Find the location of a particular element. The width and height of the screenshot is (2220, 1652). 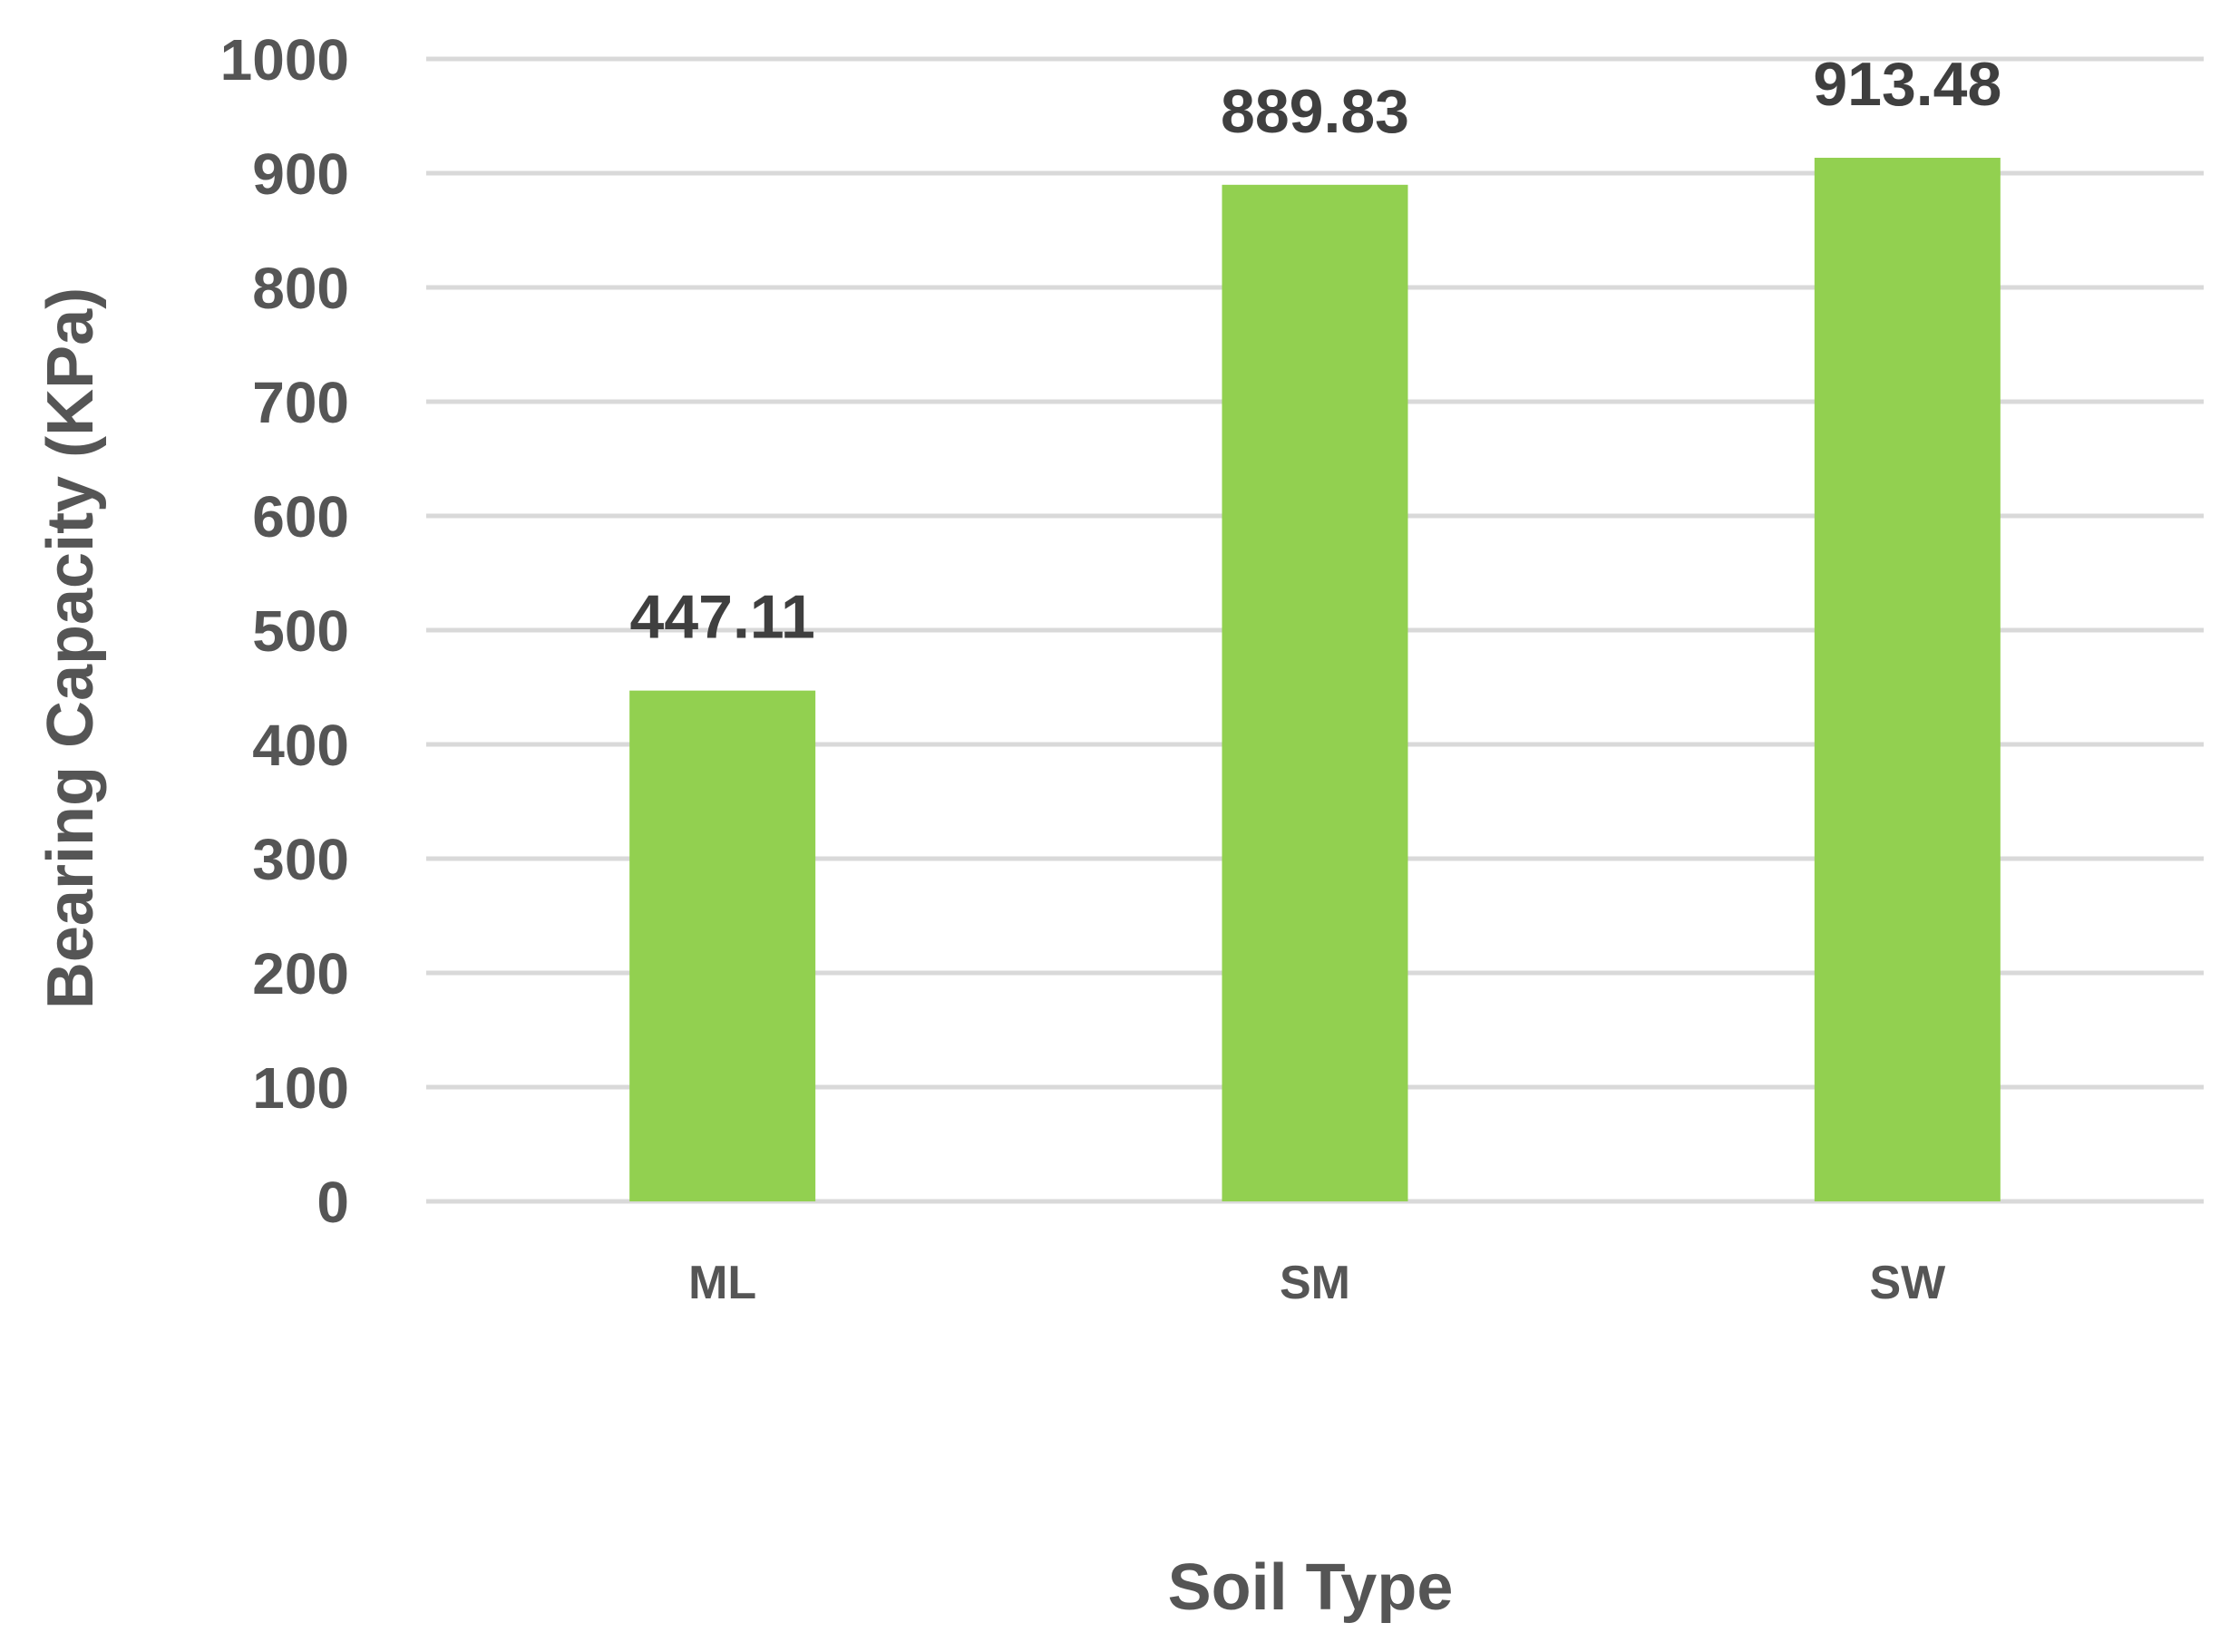

x-tick-label-ml: ML is located at coordinates (722, 1283).